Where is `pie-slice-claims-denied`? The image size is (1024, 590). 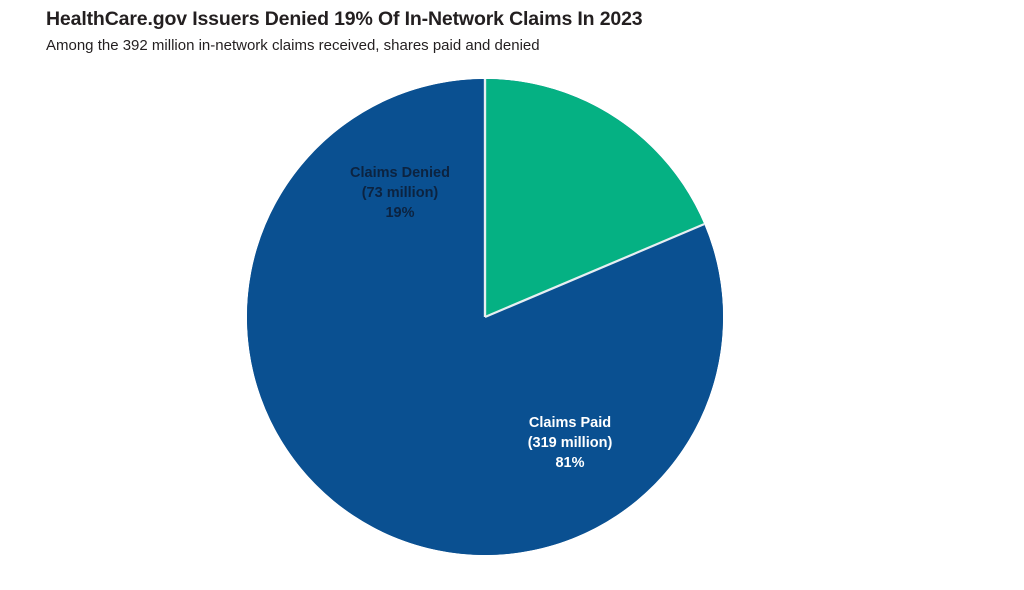 pie-slice-claims-denied is located at coordinates (595, 198).